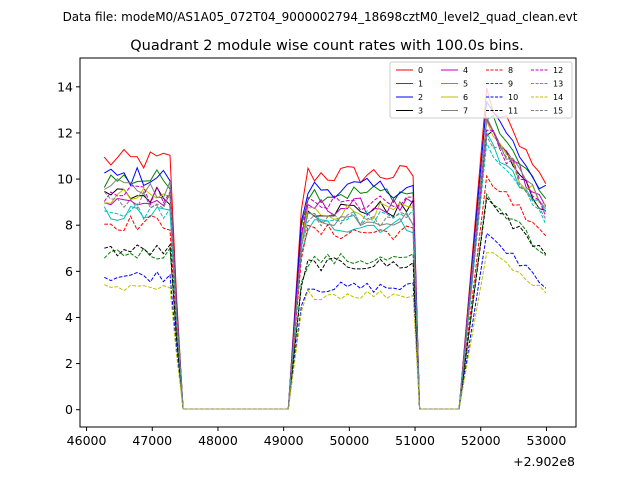 The width and height of the screenshot is (640, 480). What do you see at coordinates (65, 179) in the screenshot?
I see `y-tick-label: 10` at bounding box center [65, 179].